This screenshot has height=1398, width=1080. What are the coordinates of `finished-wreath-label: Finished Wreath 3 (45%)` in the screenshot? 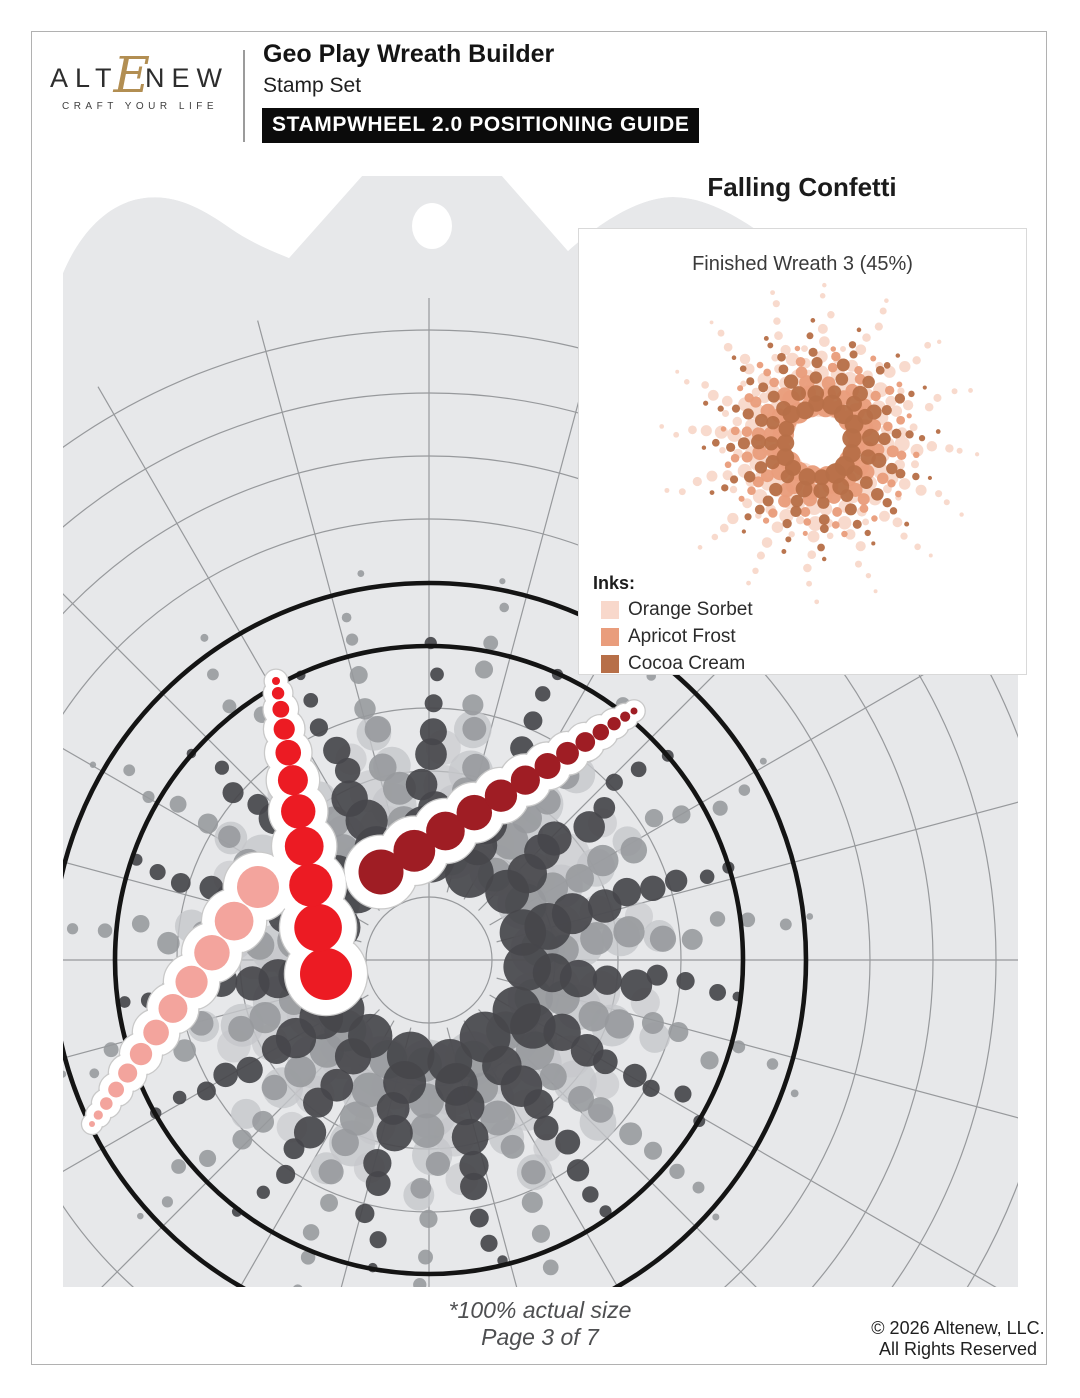 It's located at (802, 264).